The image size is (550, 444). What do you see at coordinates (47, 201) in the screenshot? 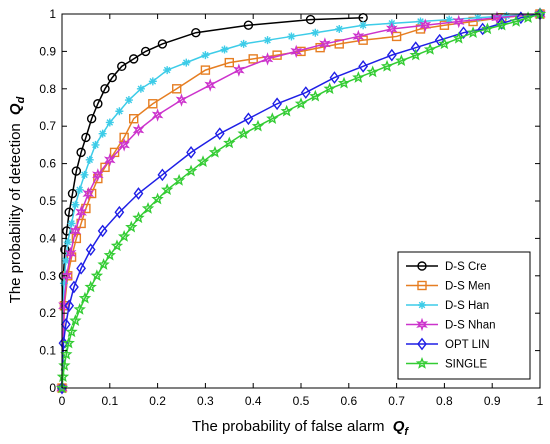
I see `y-tick-label: 0.5` at bounding box center [47, 201].